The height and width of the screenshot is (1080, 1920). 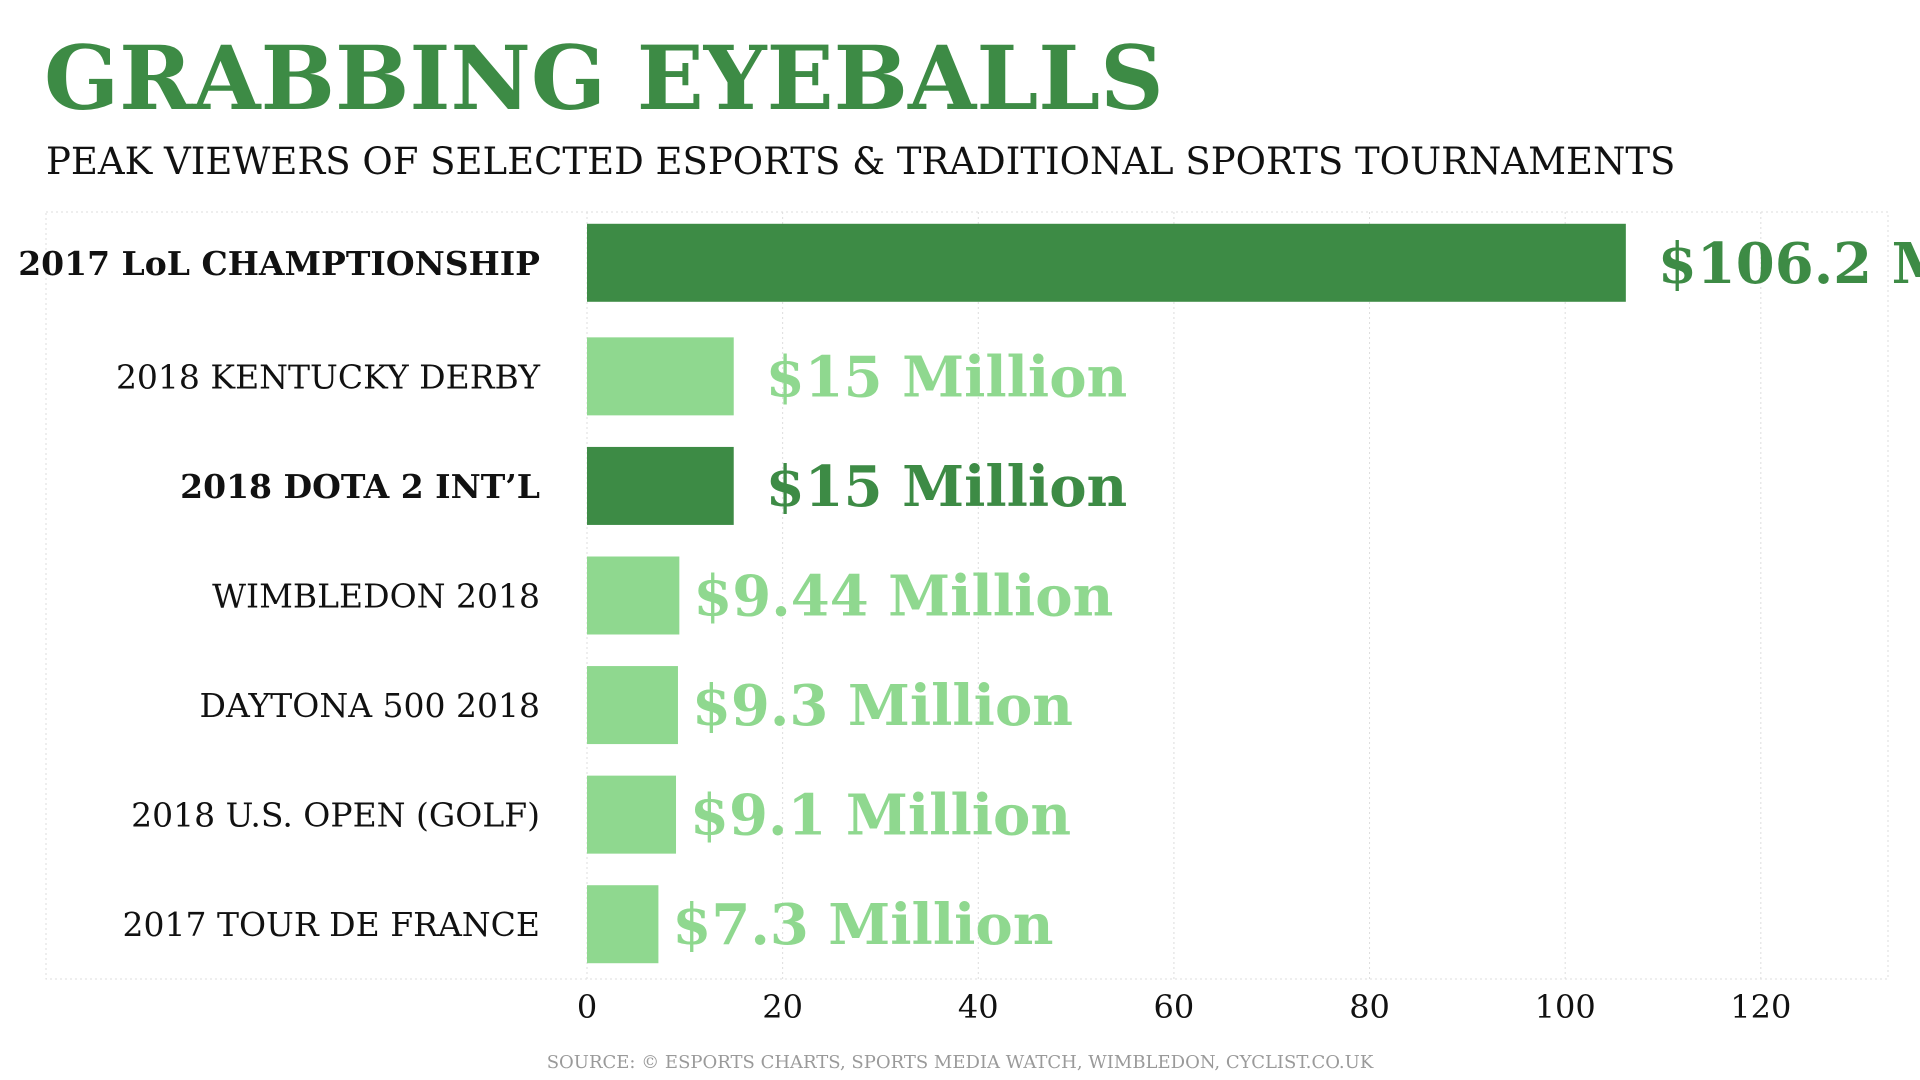 What do you see at coordinates (360, 486) in the screenshot?
I see `category-label: 2018 DOTA 2 INT’L` at bounding box center [360, 486].